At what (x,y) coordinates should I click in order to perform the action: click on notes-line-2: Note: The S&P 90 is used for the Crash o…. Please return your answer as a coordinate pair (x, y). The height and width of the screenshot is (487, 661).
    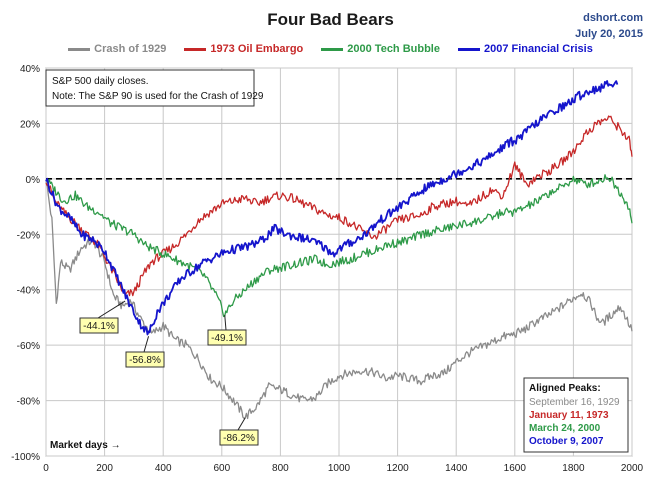
    Looking at the image, I should click on (158, 96).